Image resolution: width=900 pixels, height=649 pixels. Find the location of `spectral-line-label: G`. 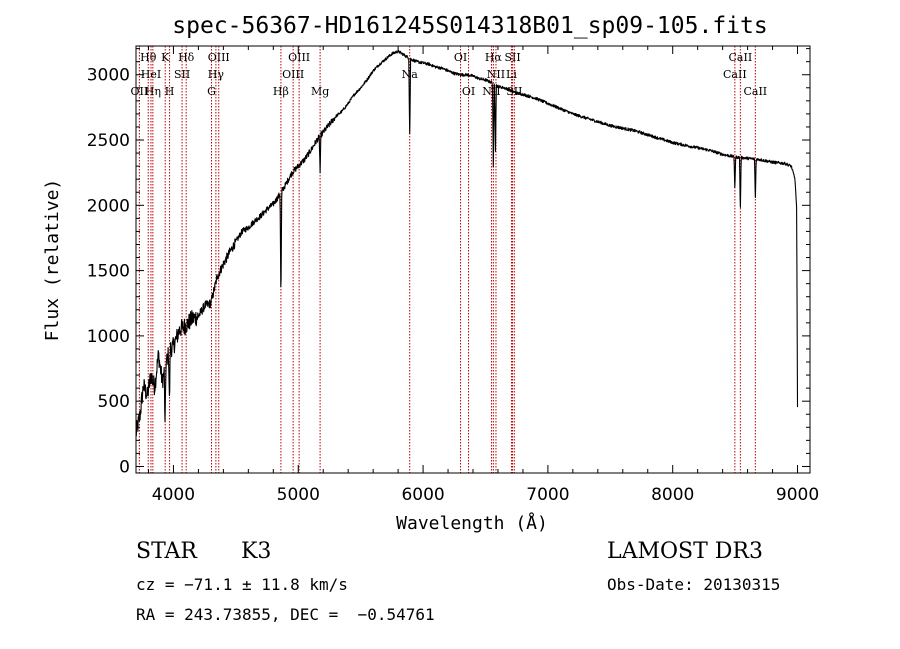

spectral-line-label: G is located at coordinates (211, 91).